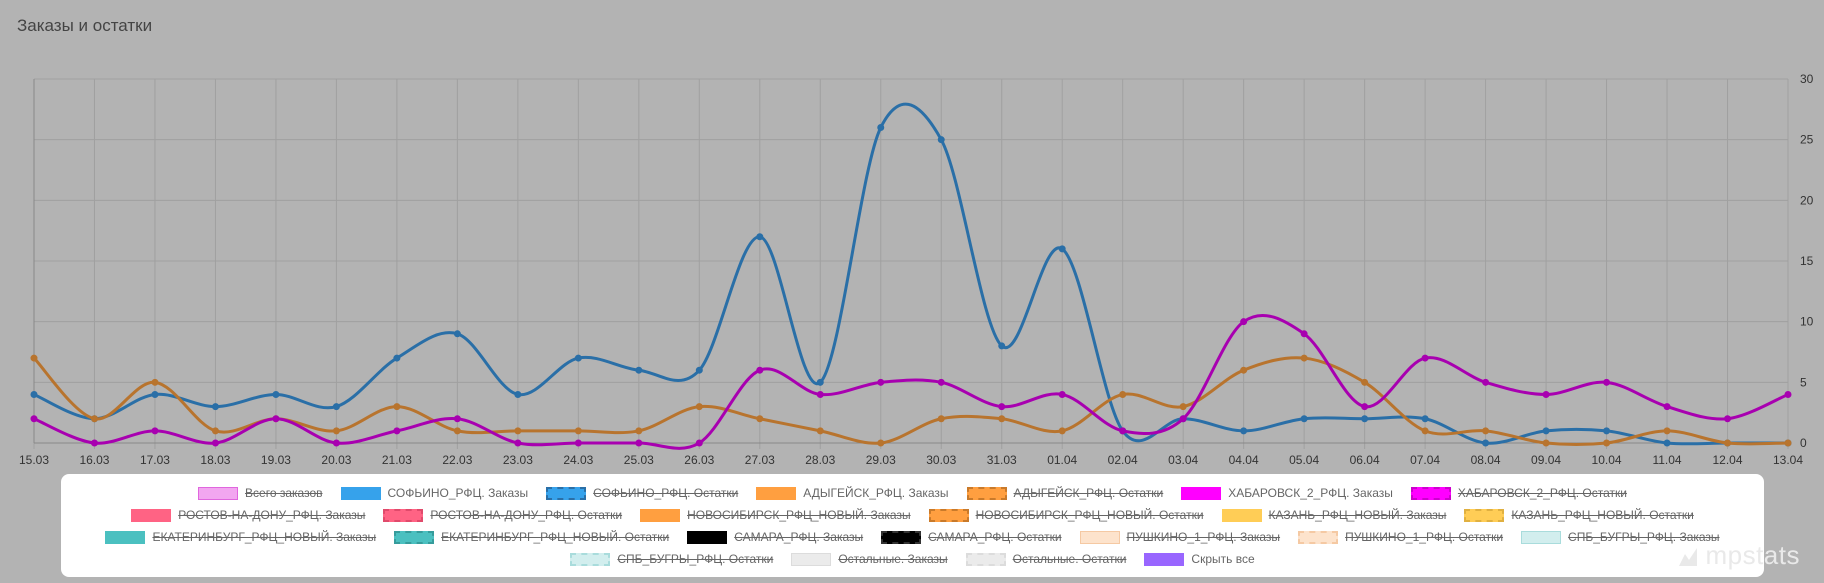  I want to click on legend-item: КАЗАНЬ_РФЦ_НОВЫЙ. Заказы, so click(1333, 515).